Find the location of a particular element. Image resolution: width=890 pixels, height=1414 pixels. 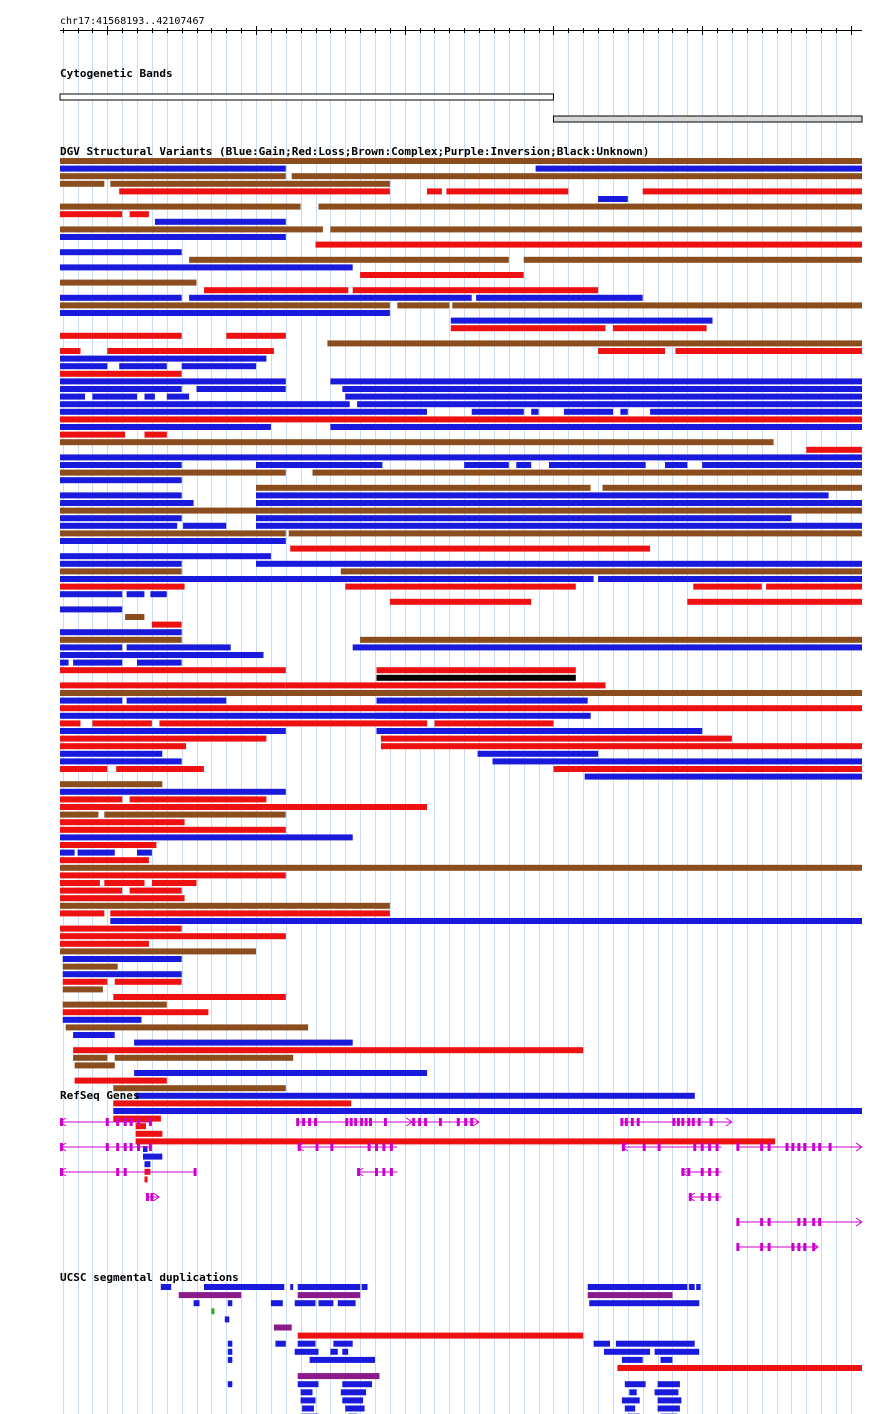

segdup-track is located at coordinates (511, 1349).